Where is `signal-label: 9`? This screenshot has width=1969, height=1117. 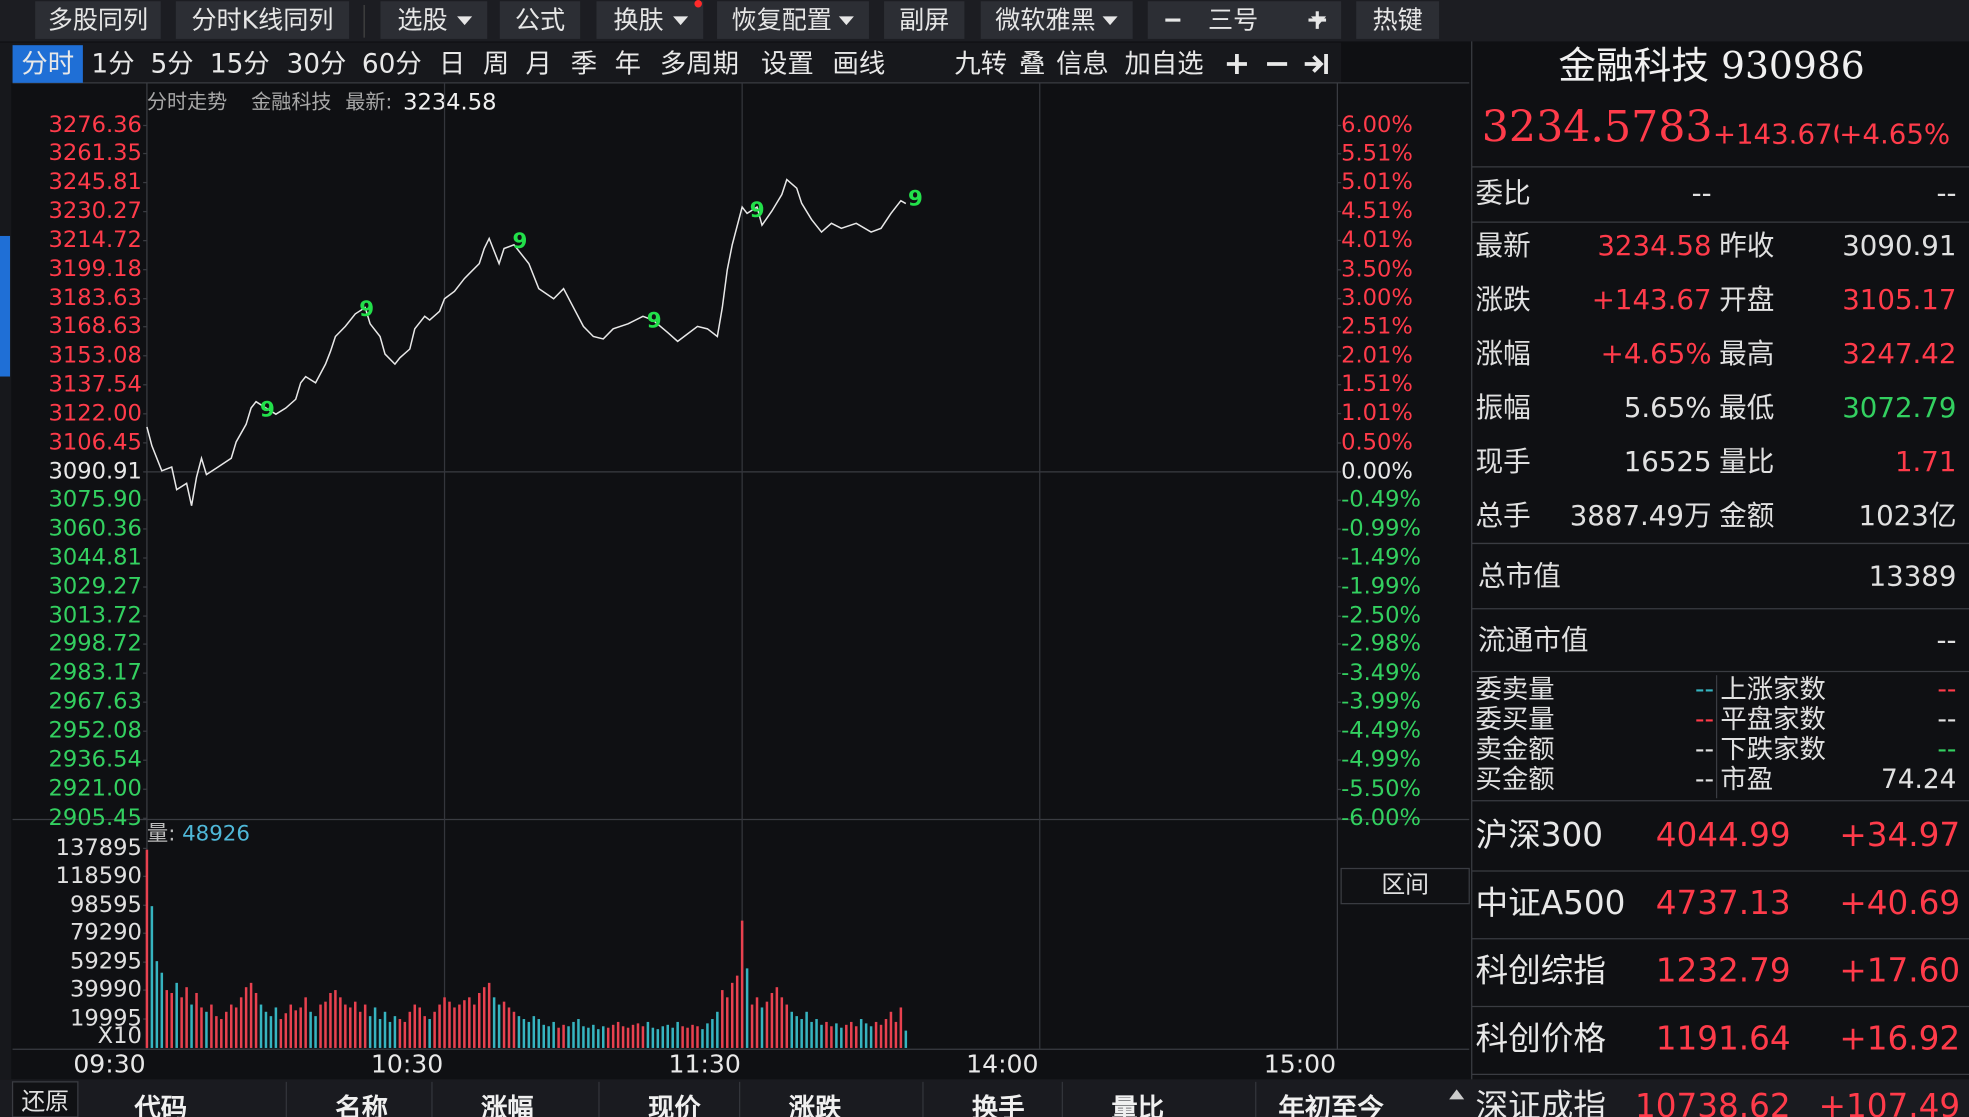
signal-label: 9 is located at coordinates (915, 199).